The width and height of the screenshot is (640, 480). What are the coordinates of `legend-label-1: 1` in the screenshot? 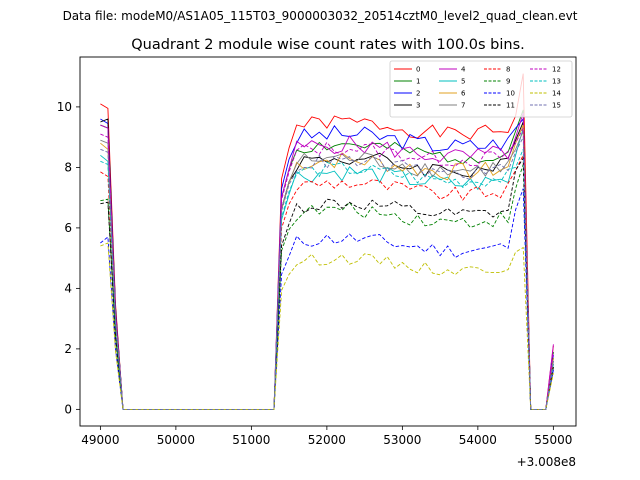 It's located at (418, 82).